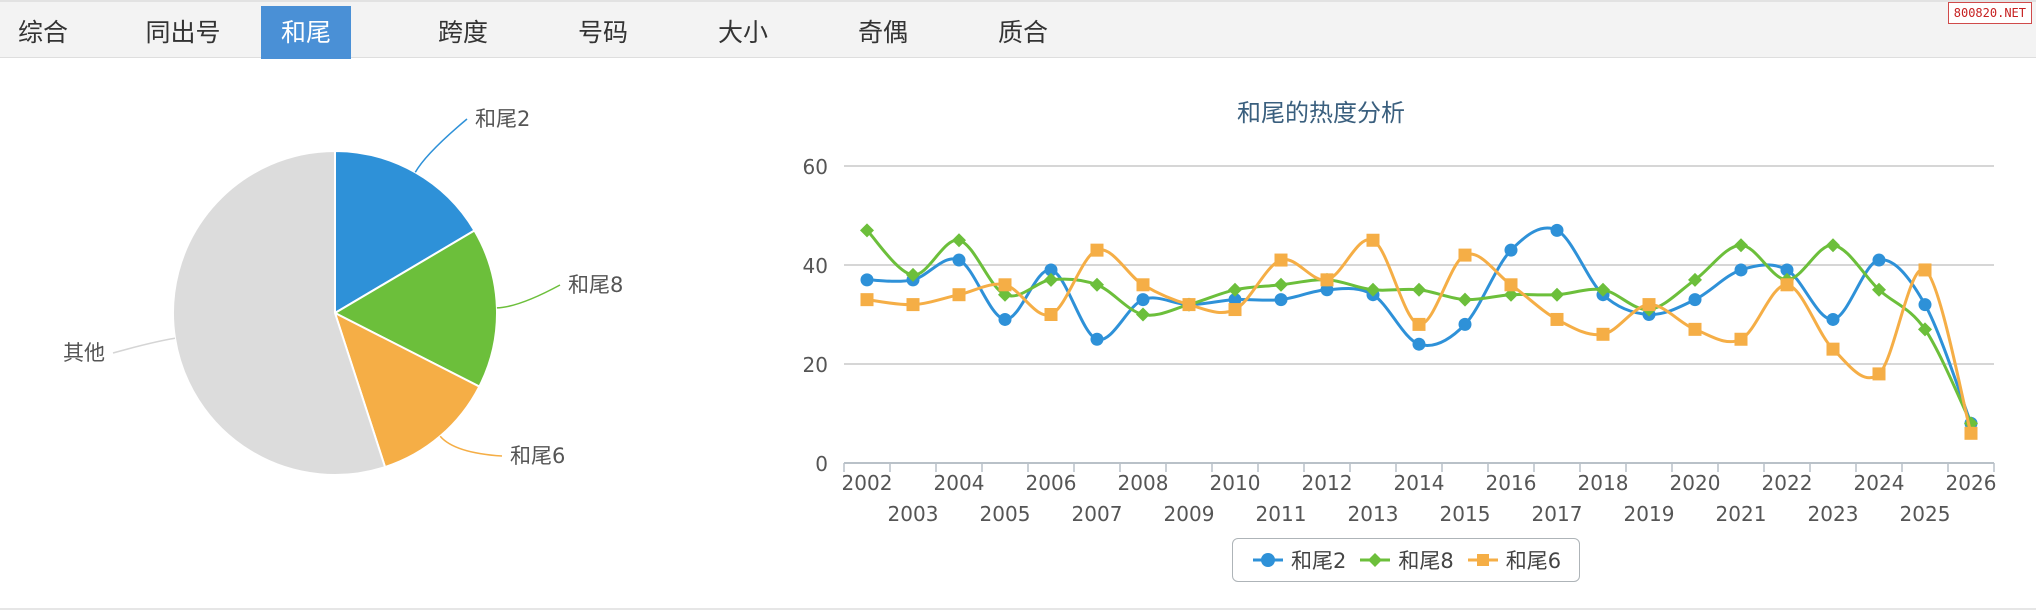  I want to click on y-tick-label: 20, so click(815, 365).